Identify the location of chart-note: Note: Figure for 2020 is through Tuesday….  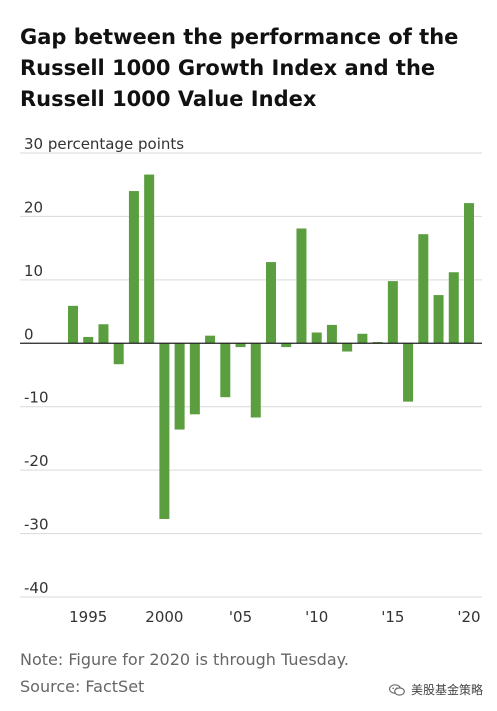
(184, 659).